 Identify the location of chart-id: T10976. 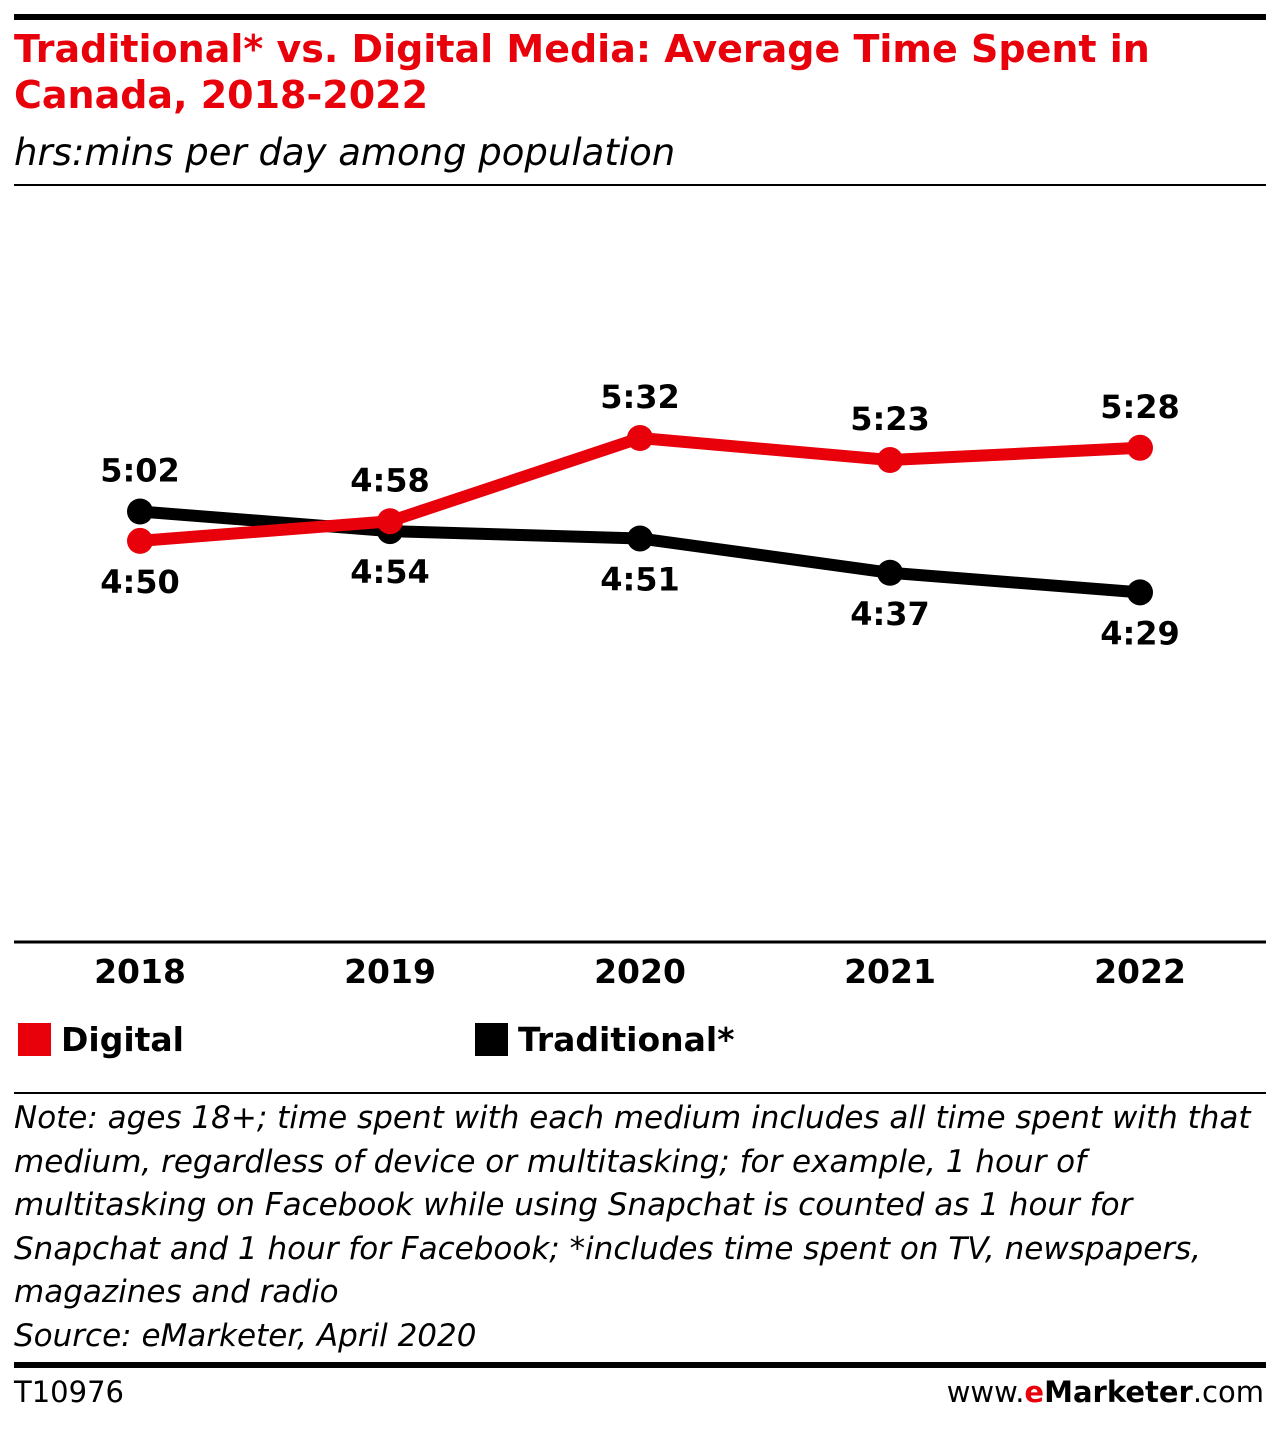
(69, 1392).